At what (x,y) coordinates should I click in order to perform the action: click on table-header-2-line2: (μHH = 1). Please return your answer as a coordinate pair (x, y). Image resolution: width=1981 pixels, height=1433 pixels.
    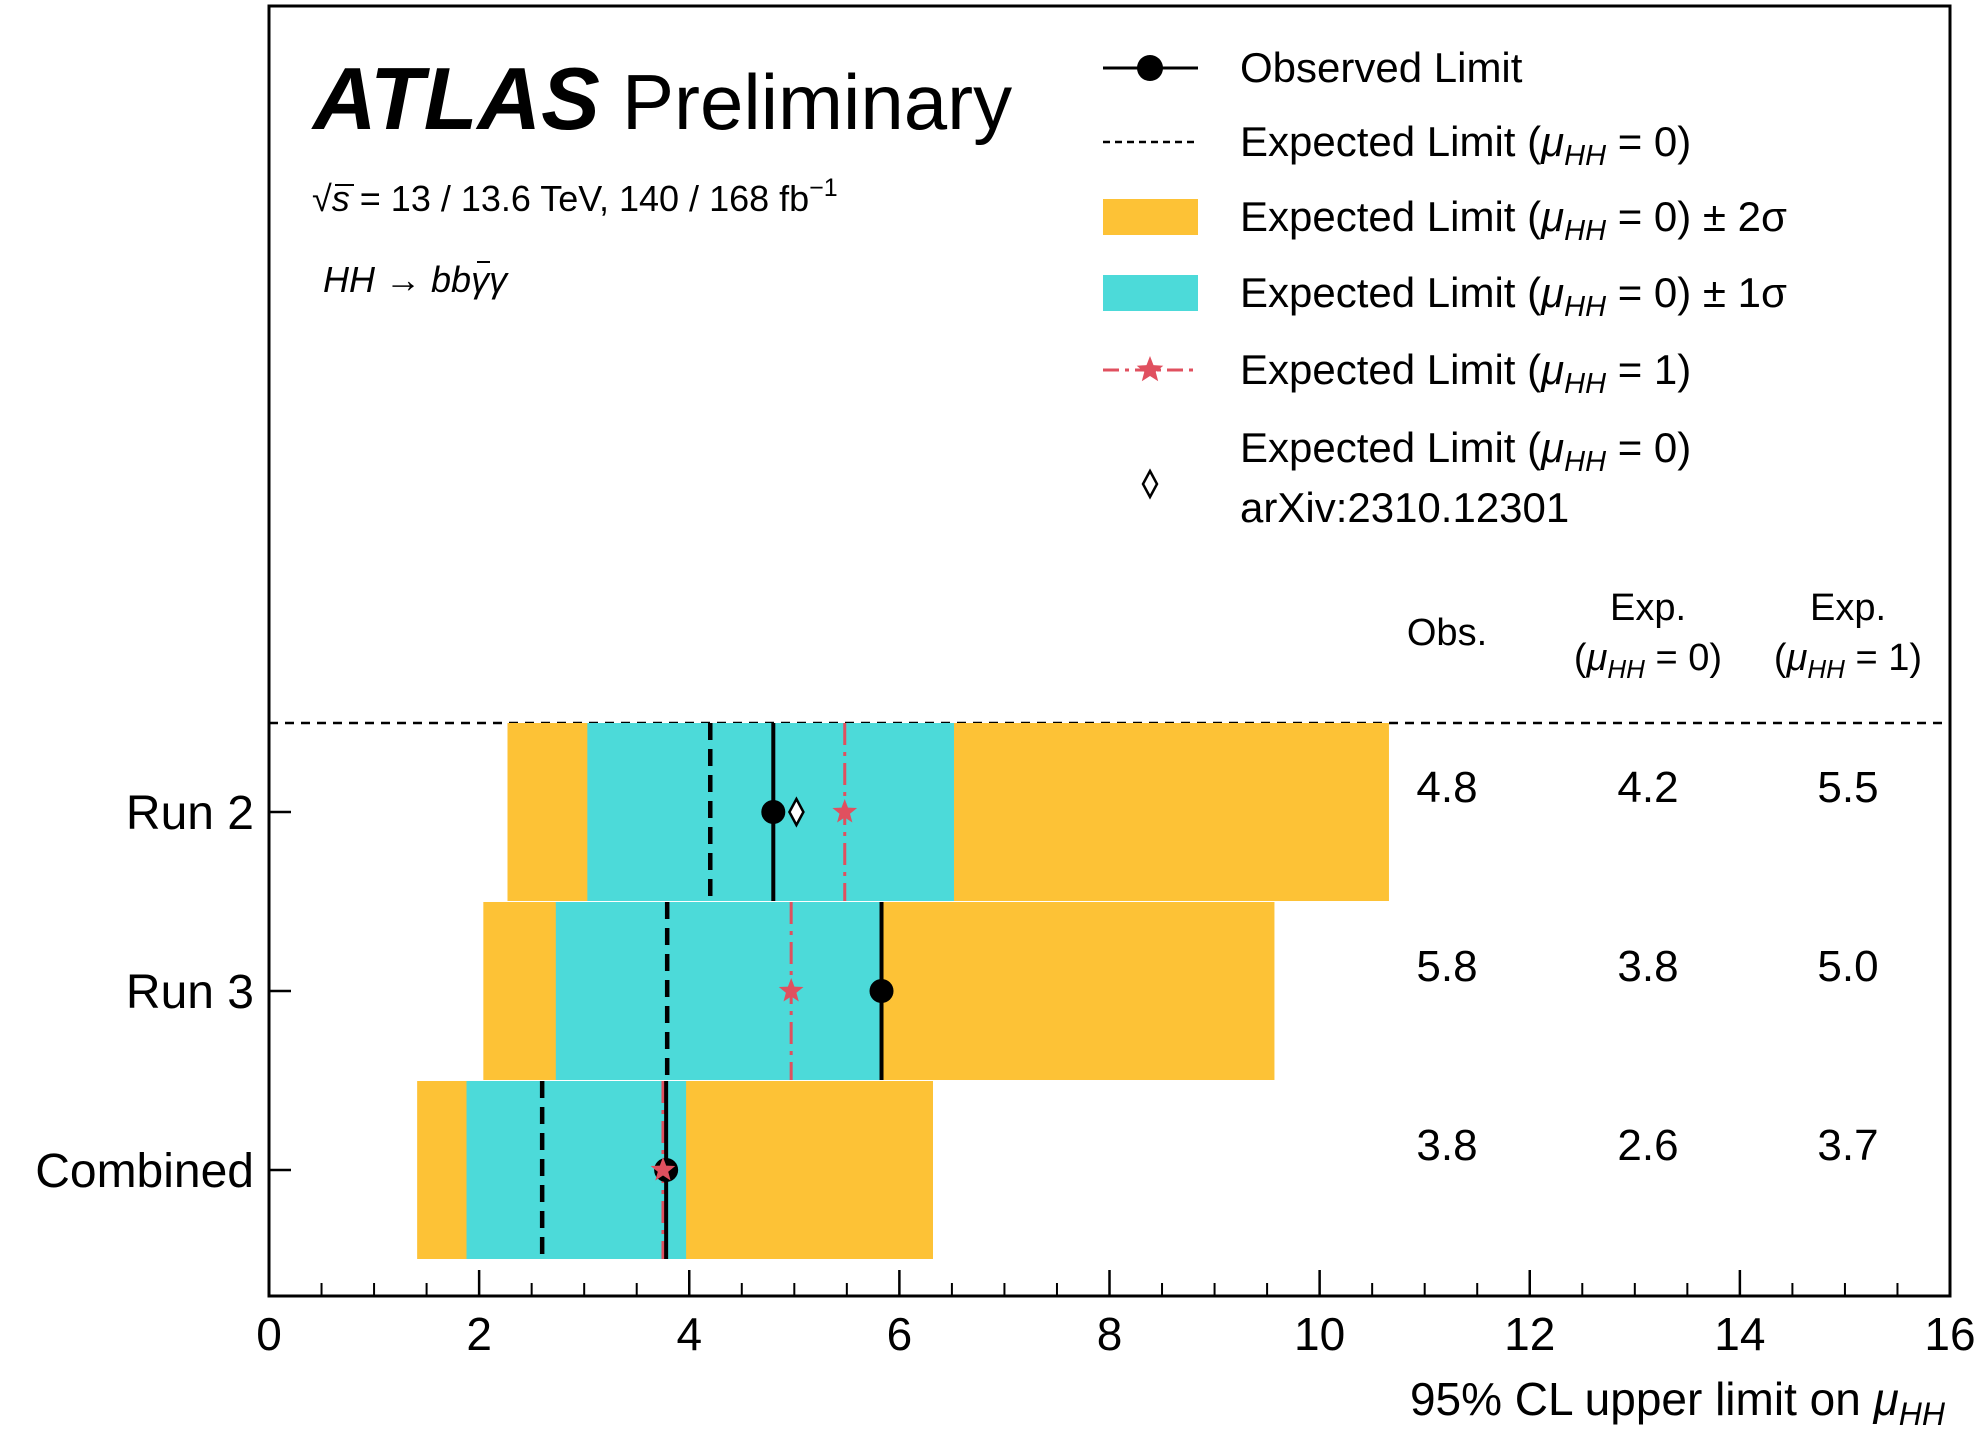
    Looking at the image, I should click on (1848, 660).